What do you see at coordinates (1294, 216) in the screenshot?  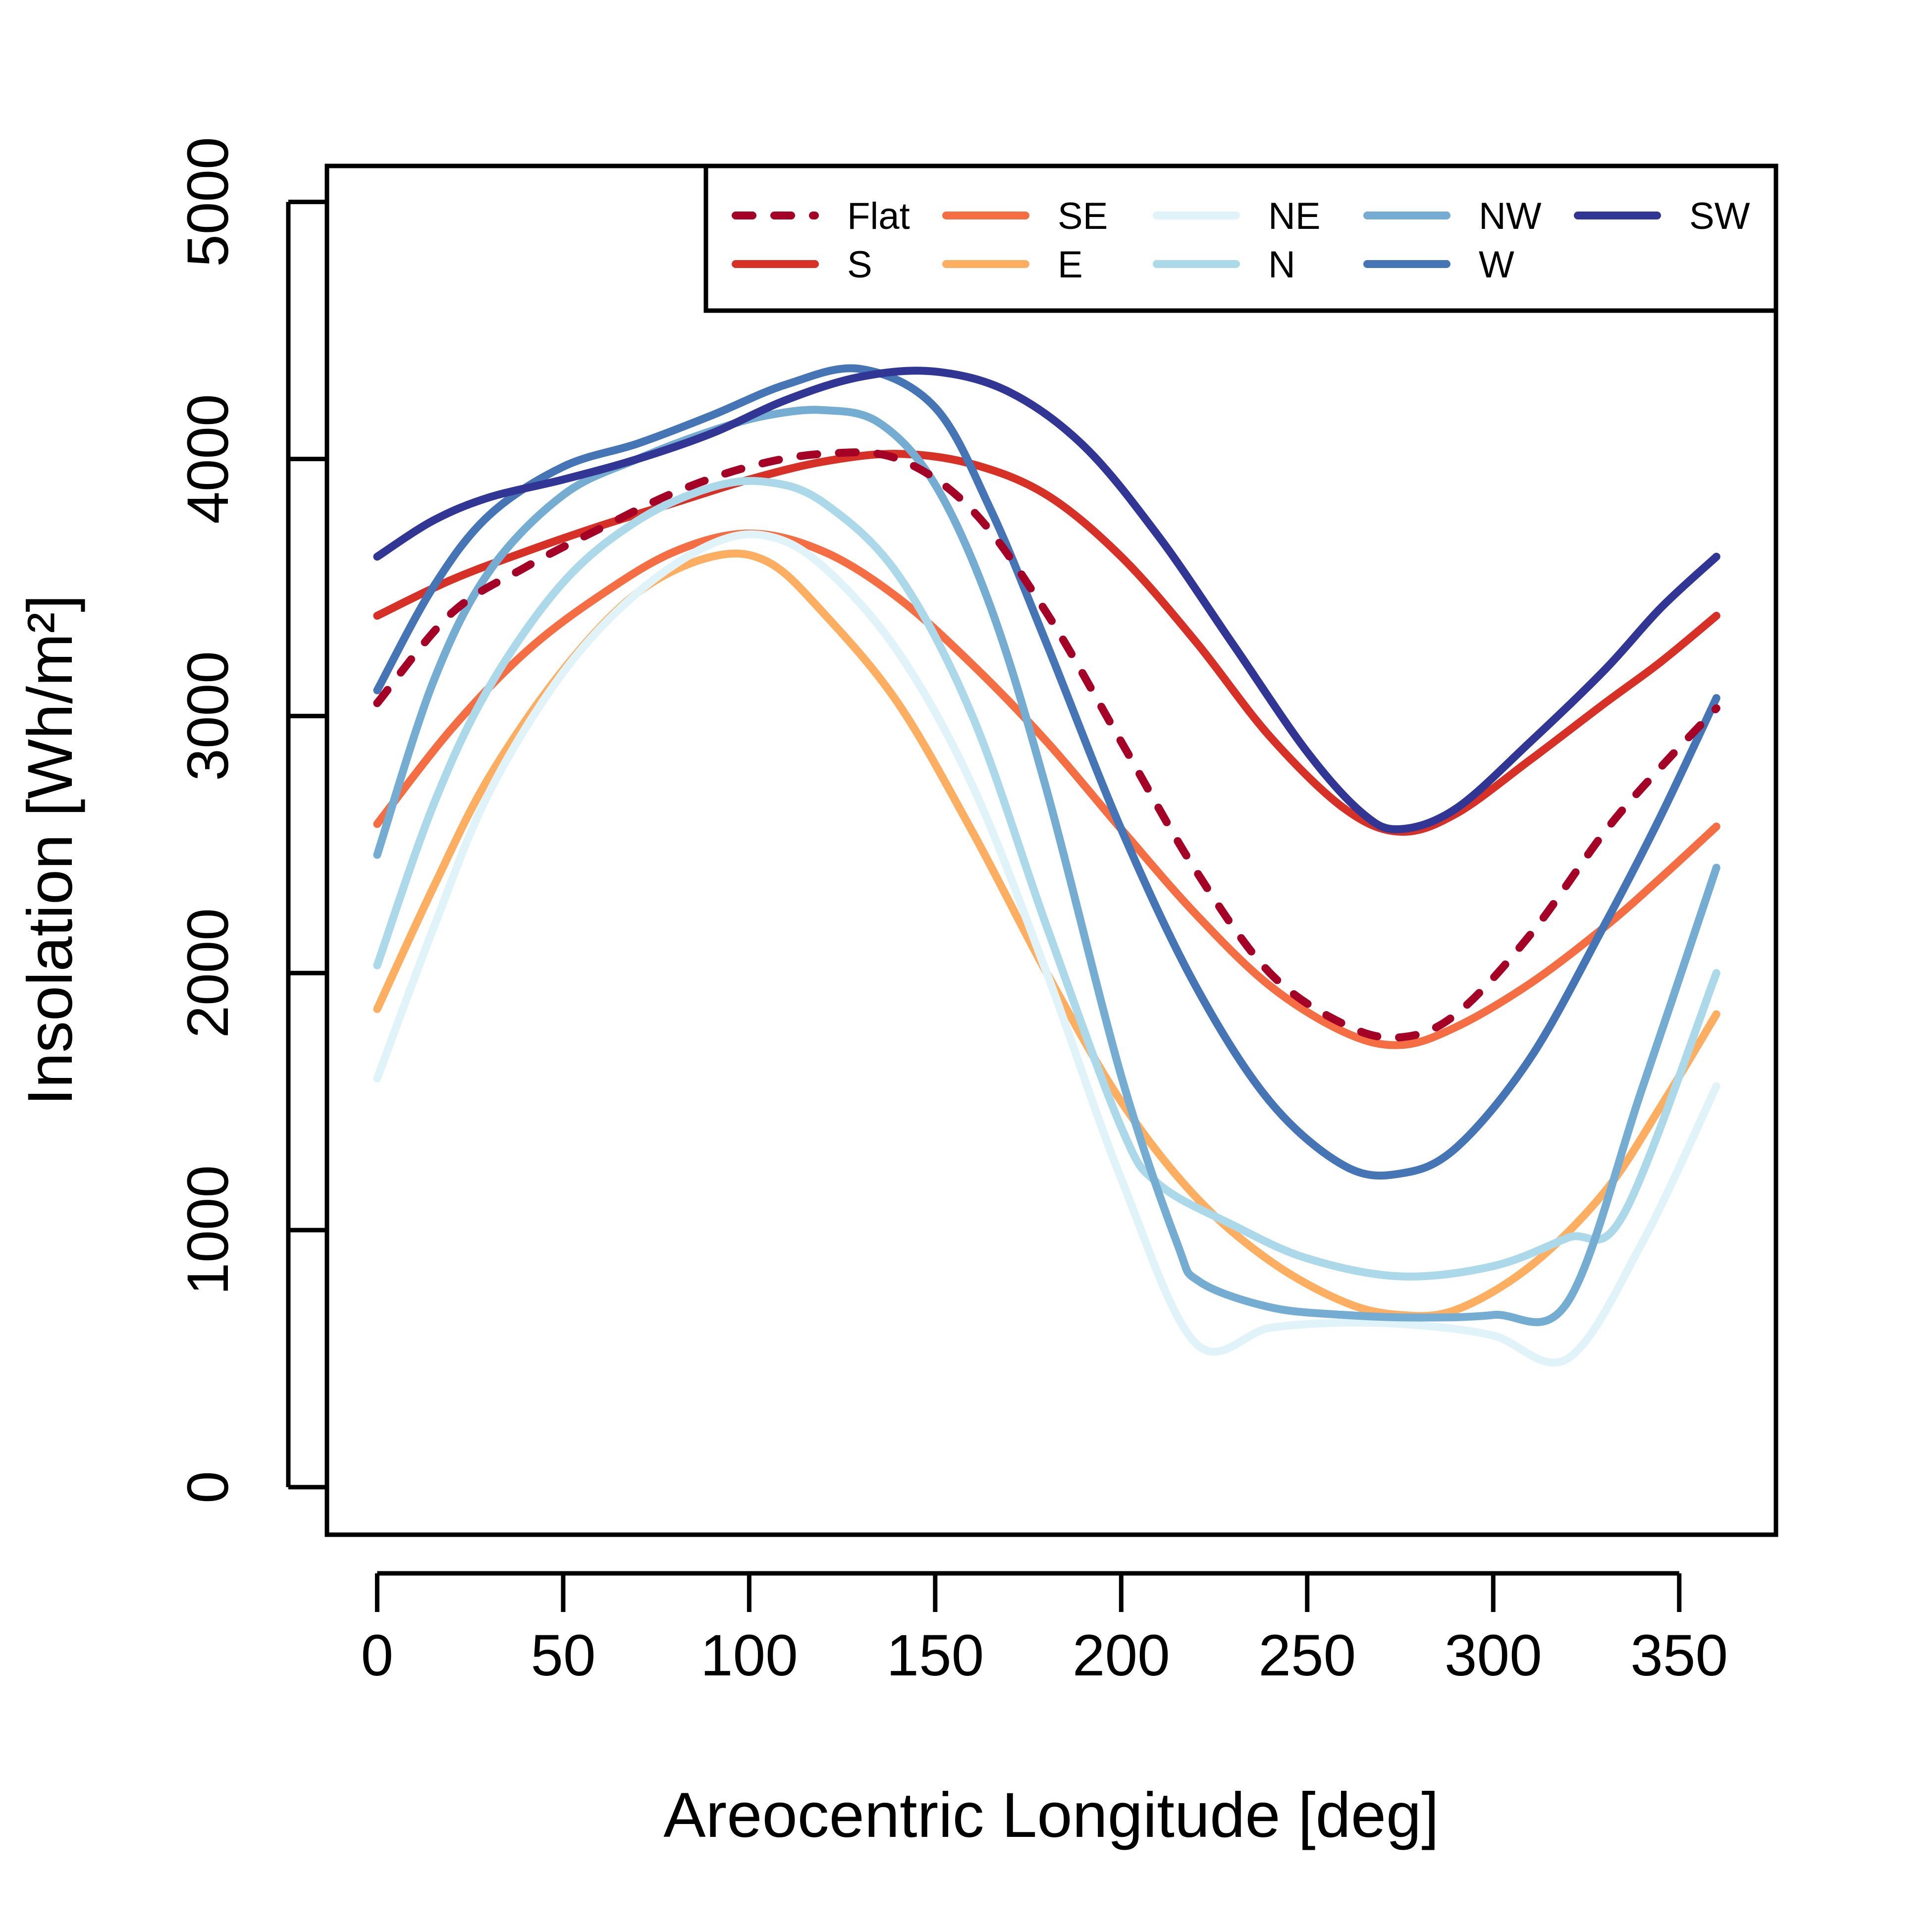 I see `legend-label-ne: NE` at bounding box center [1294, 216].